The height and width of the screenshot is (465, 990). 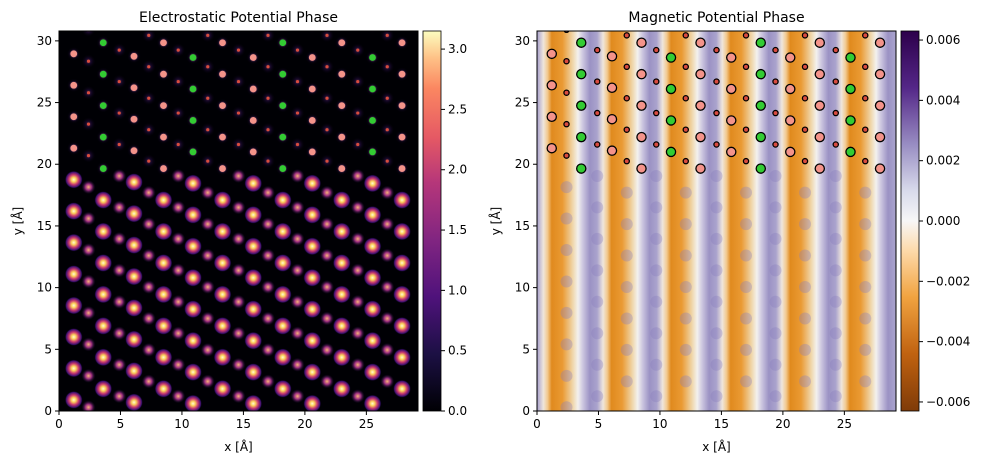 What do you see at coordinates (943, 161) in the screenshot?
I see `colorbar-tick-label: 0.002` at bounding box center [943, 161].